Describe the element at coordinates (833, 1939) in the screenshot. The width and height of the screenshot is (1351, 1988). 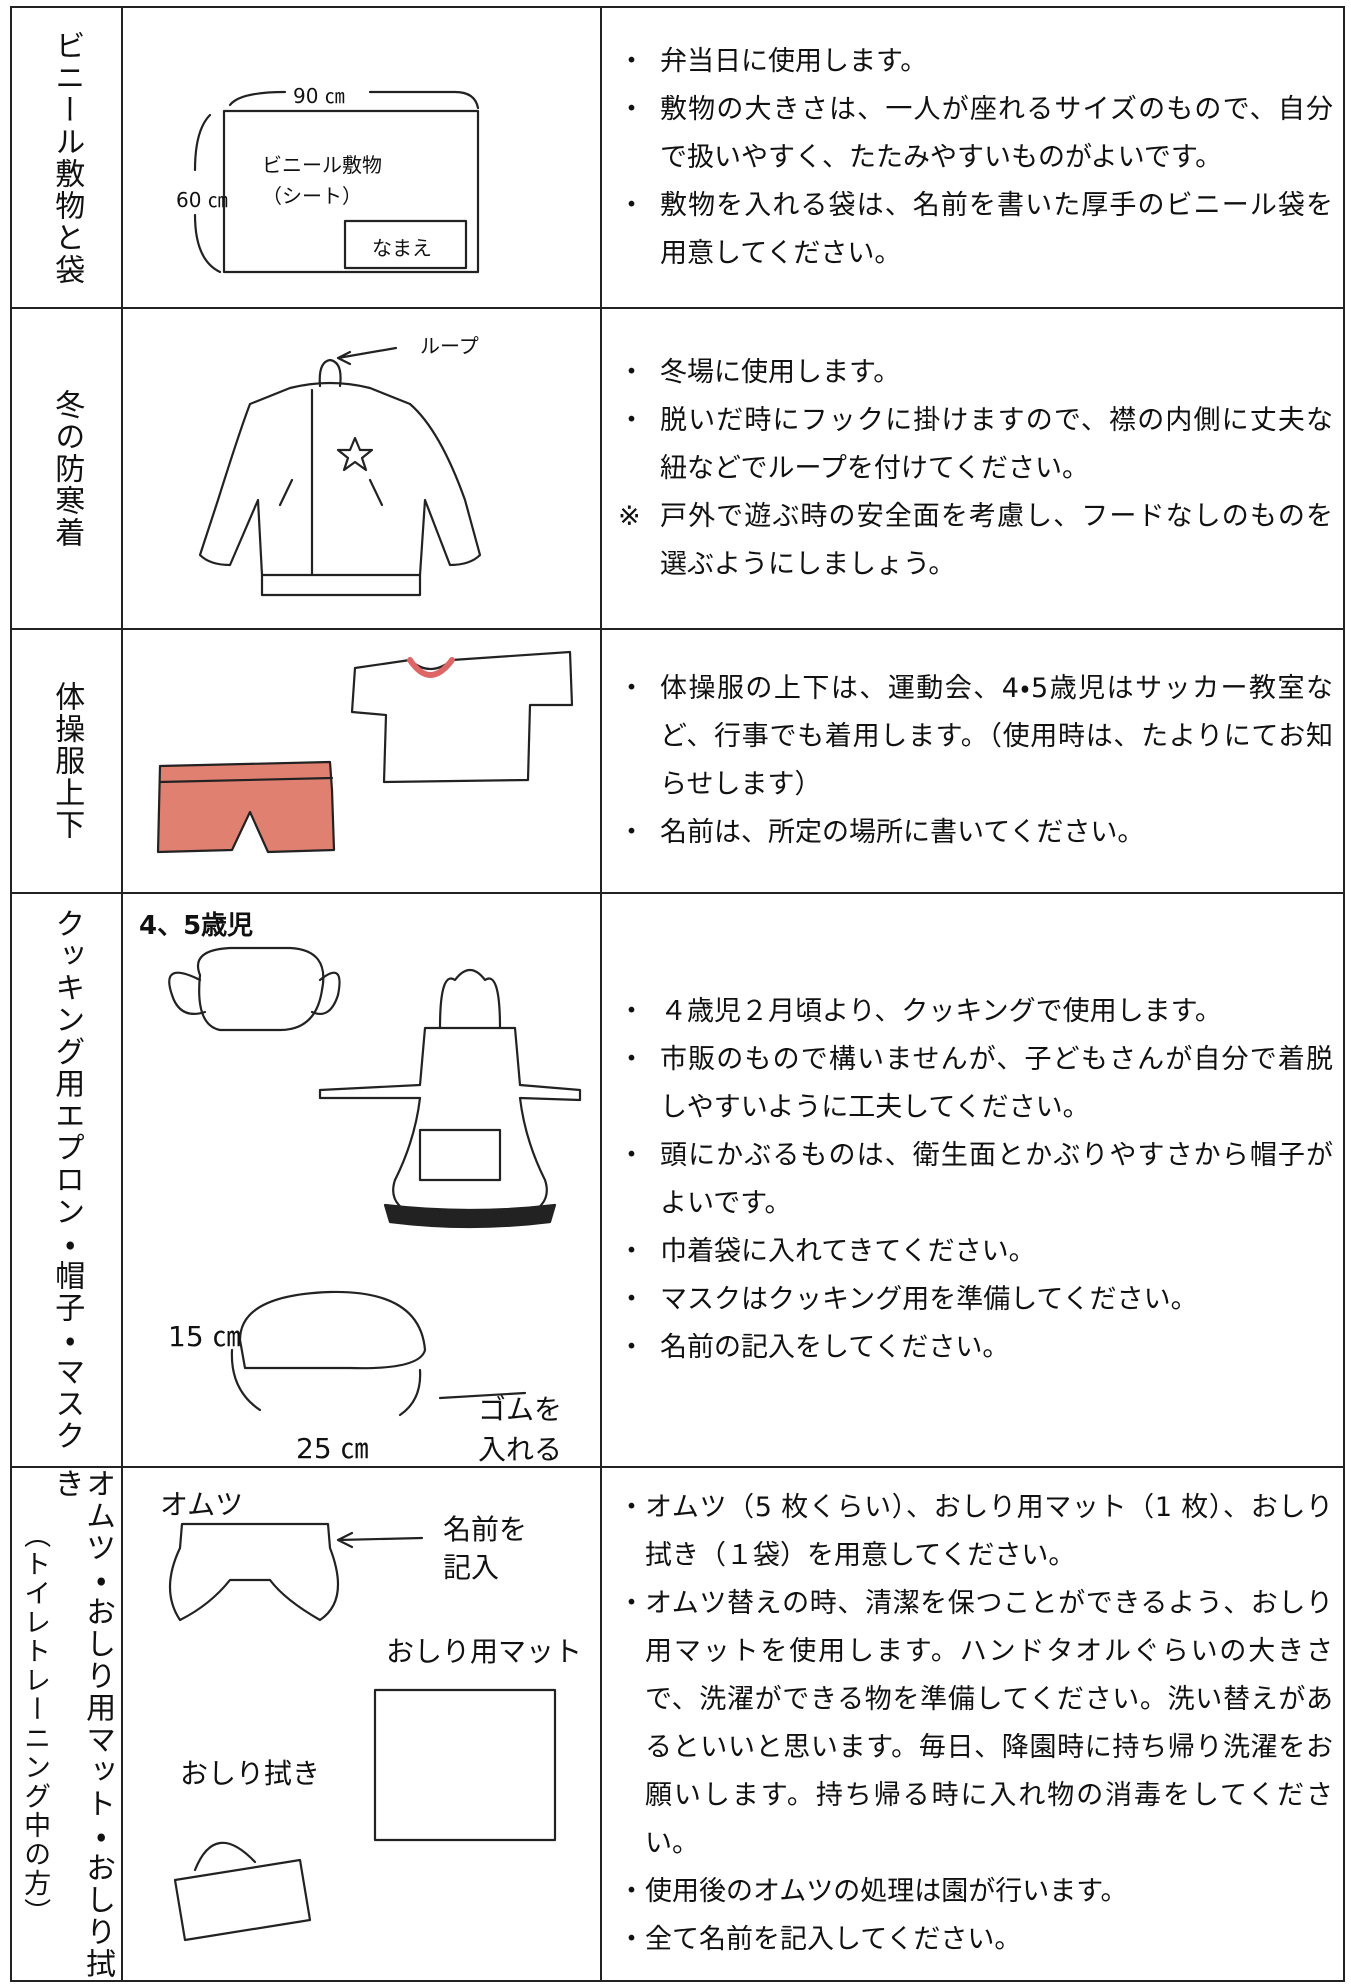
I see `bullet-text: 全て名前を記入してください。` at that location.